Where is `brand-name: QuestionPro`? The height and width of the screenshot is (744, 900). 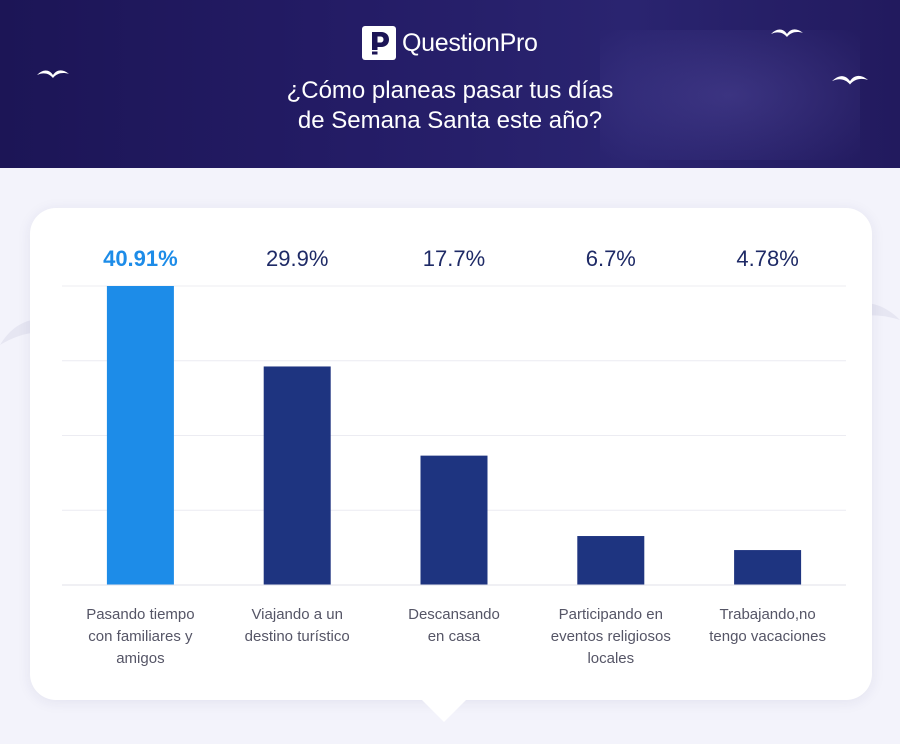 brand-name: QuestionPro is located at coordinates (470, 42).